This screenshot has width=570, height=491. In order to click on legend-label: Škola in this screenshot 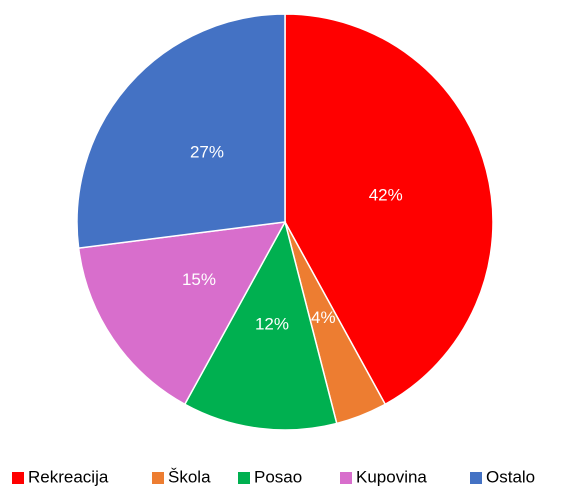, I will do `click(189, 476)`.